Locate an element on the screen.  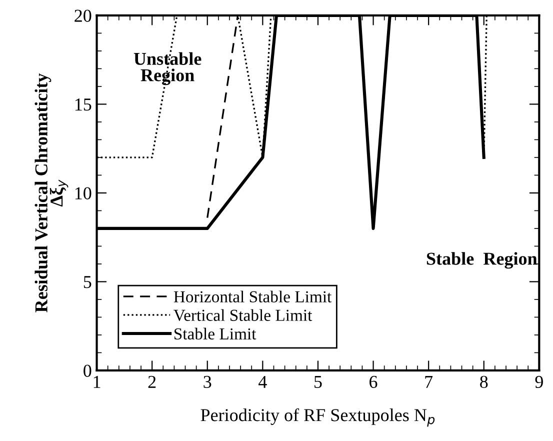
x-tick-label: 9 is located at coordinates (539, 382).